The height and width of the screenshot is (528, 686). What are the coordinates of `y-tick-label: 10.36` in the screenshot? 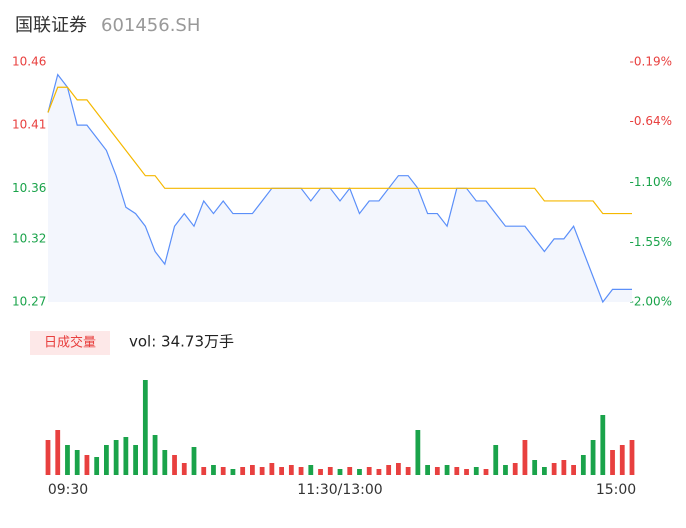 It's located at (29, 188).